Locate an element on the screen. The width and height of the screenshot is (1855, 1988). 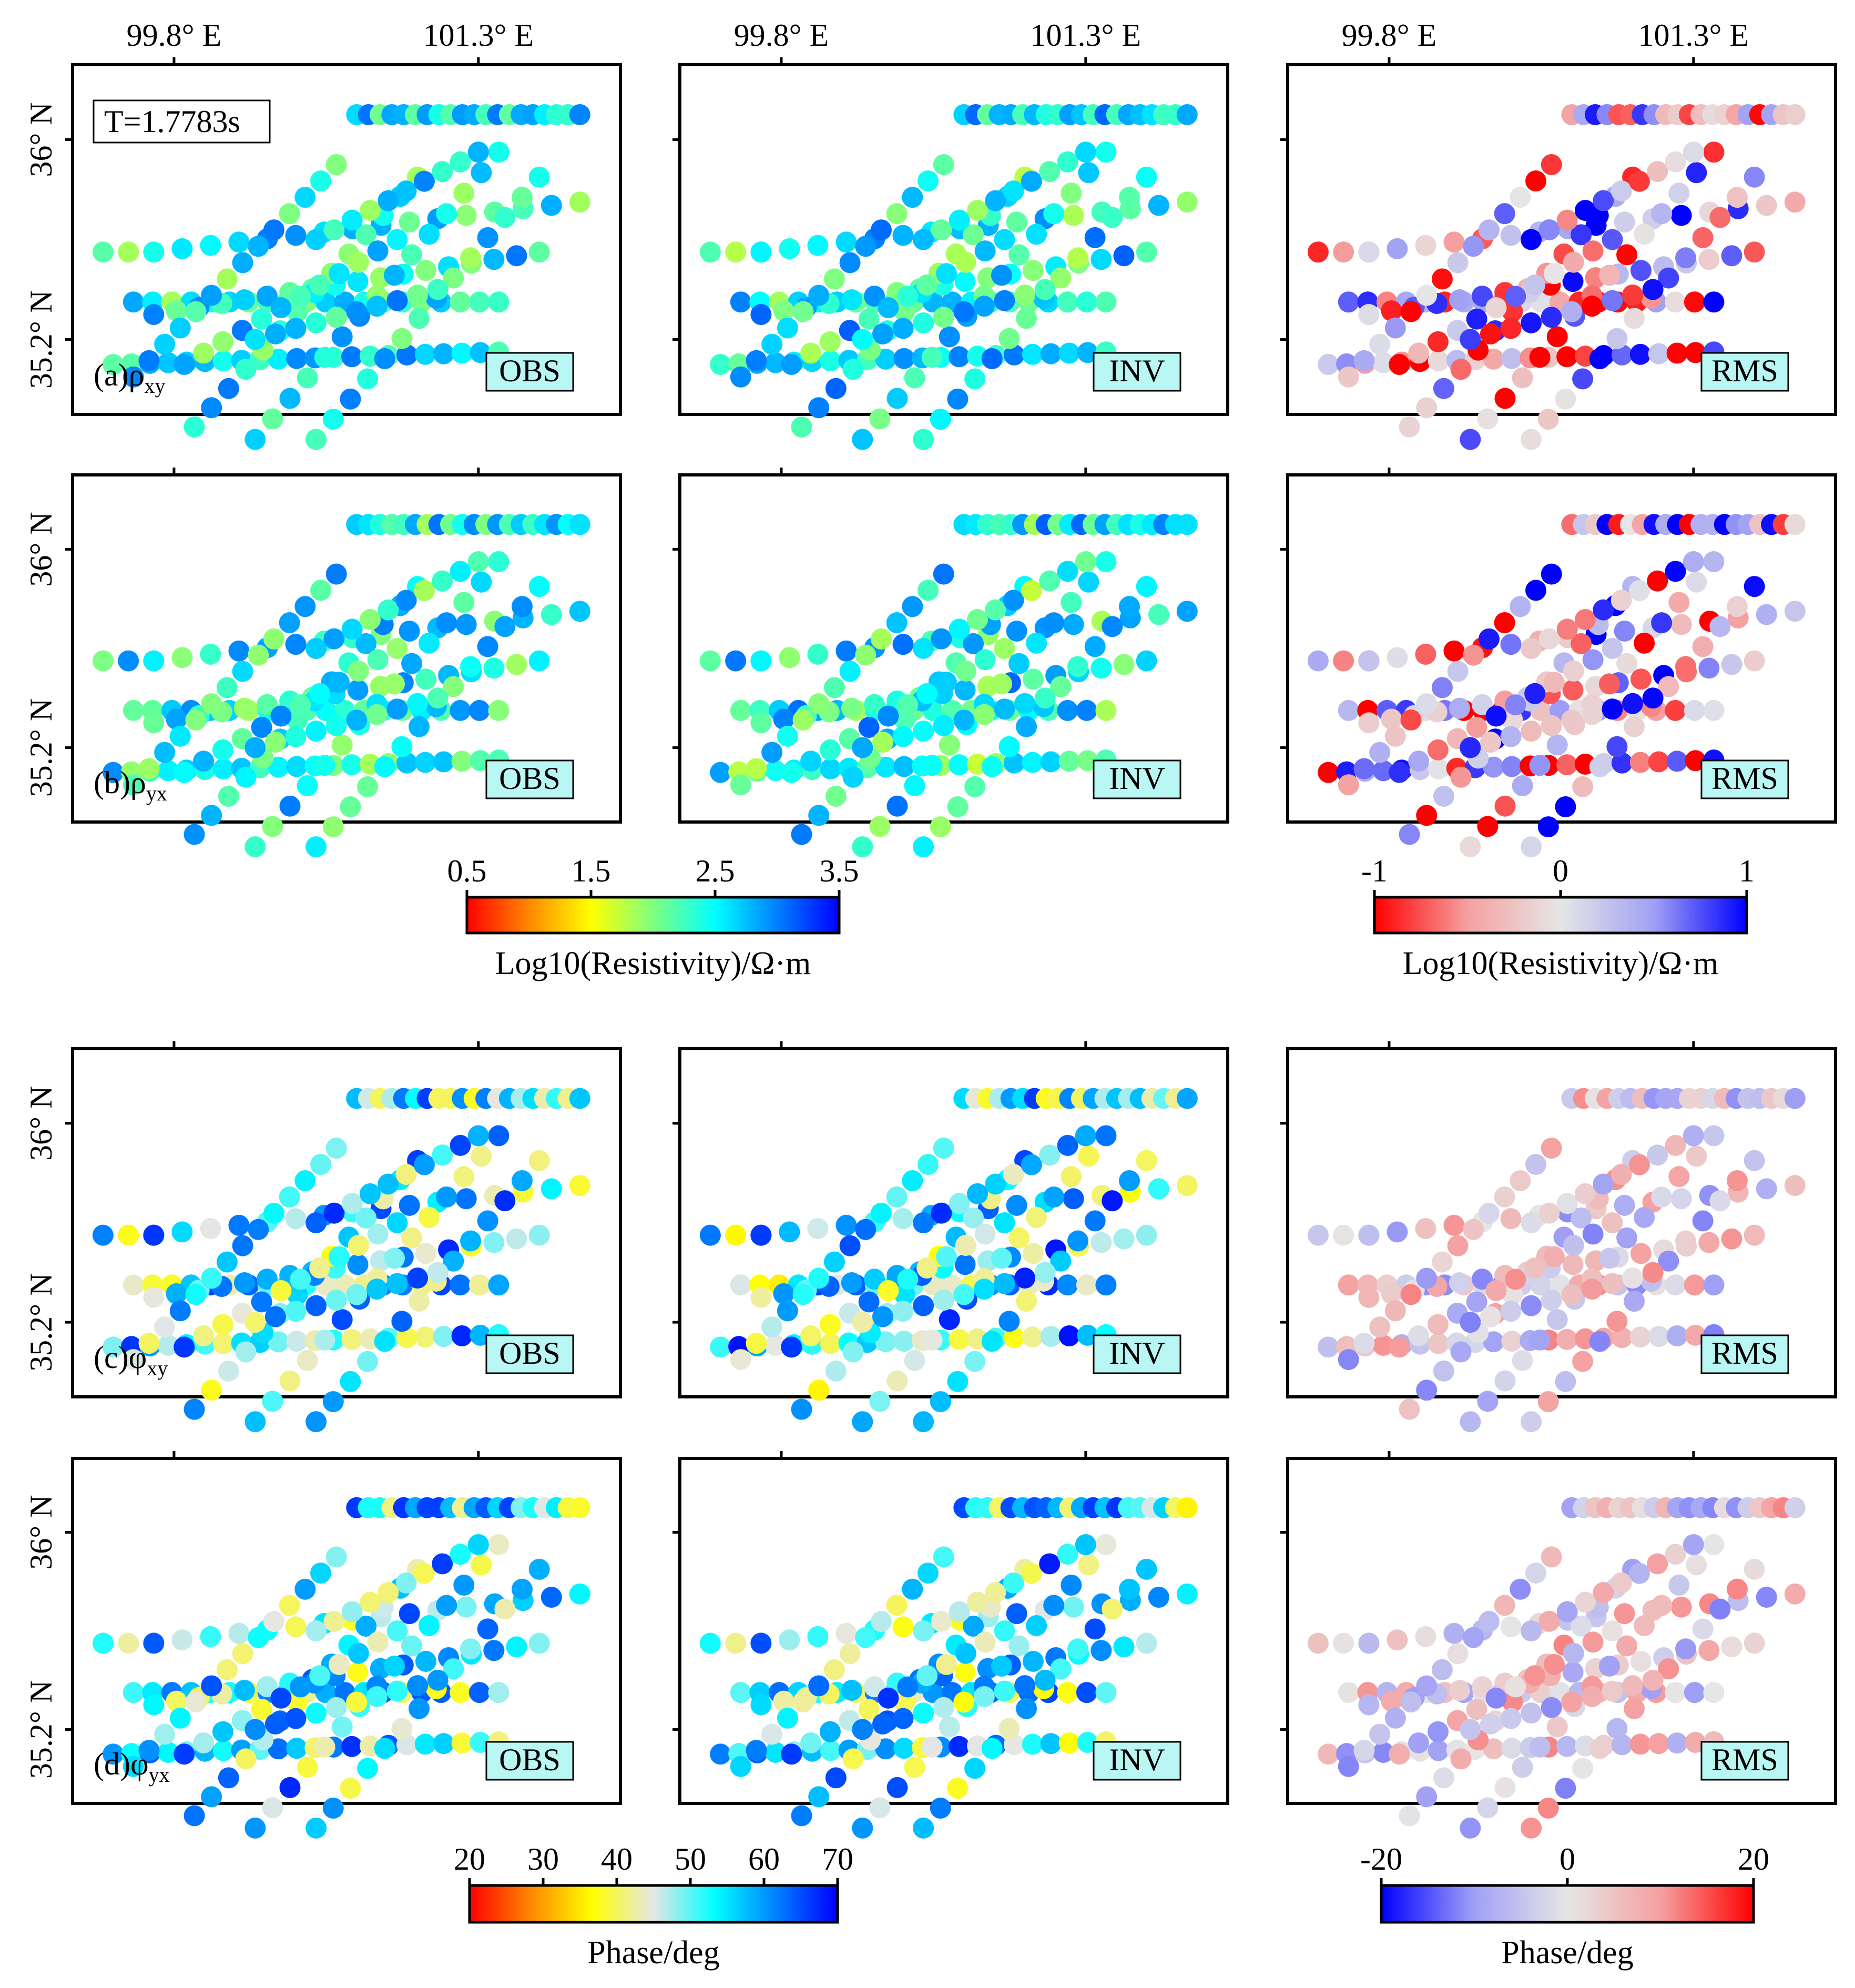
colorbar-res-value: 0.5 1.5 2.5 3.5 Log10(Resistivity)/Ω·m is located at coordinates (653, 917).